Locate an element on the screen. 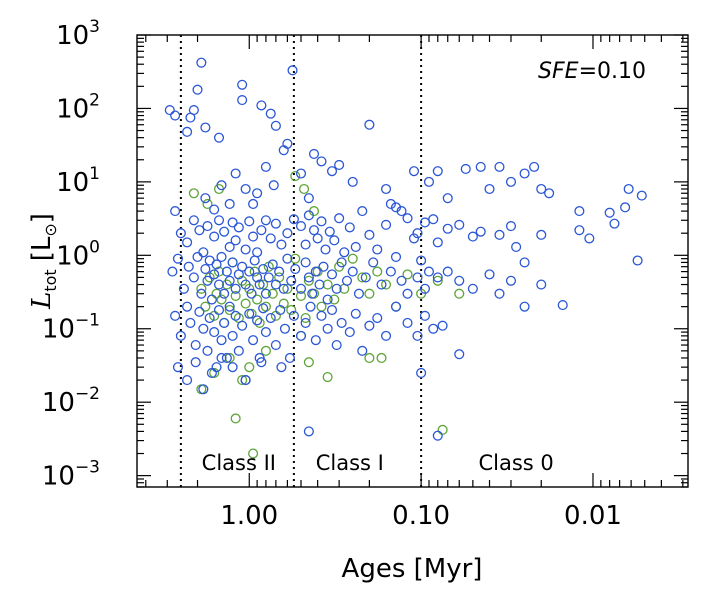 The image size is (708, 589). region-label: Class II is located at coordinates (239, 463).